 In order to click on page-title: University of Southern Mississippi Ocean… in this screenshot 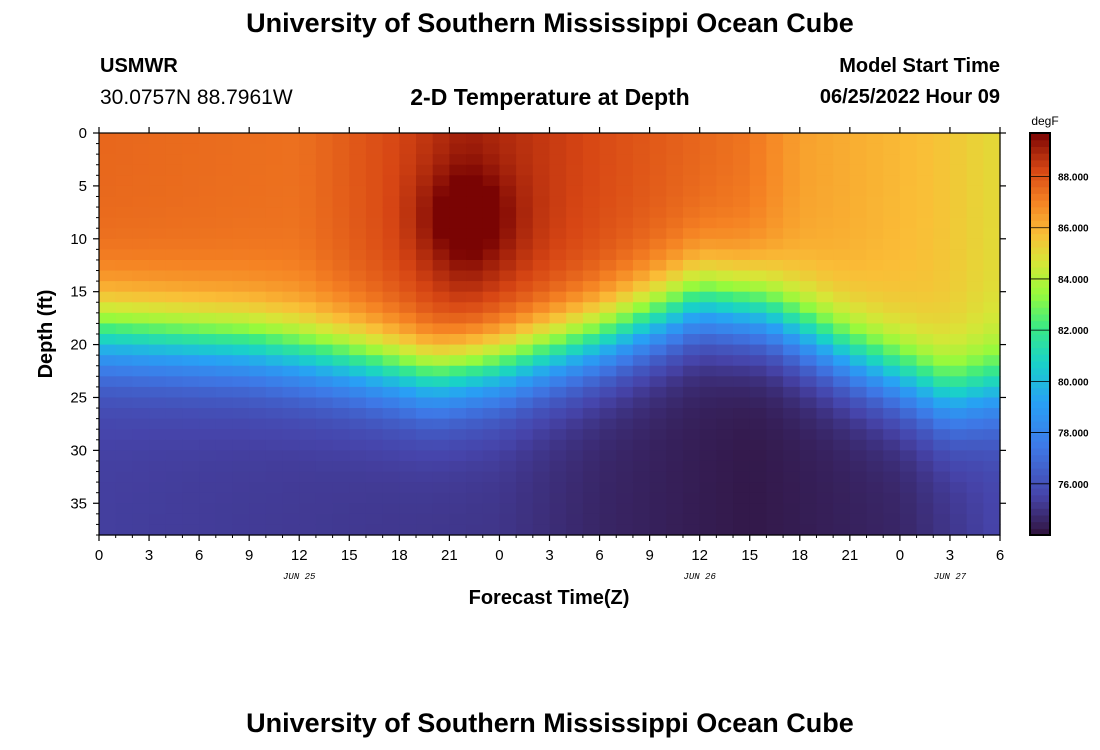, I will do `click(550, 23)`.